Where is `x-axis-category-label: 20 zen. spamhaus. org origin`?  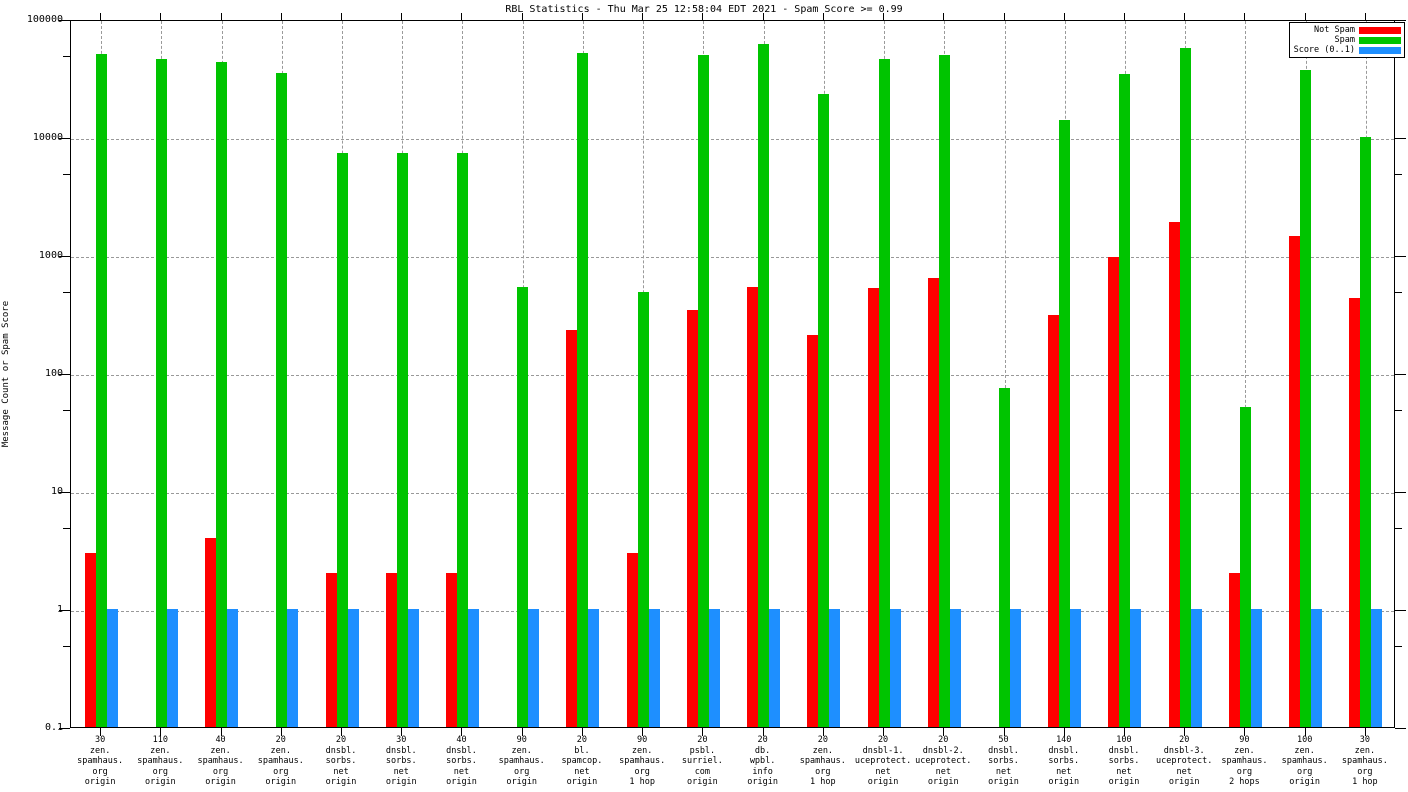
x-axis-category-label: 20 zen. spamhaus. org origin is located at coordinates (280, 761).